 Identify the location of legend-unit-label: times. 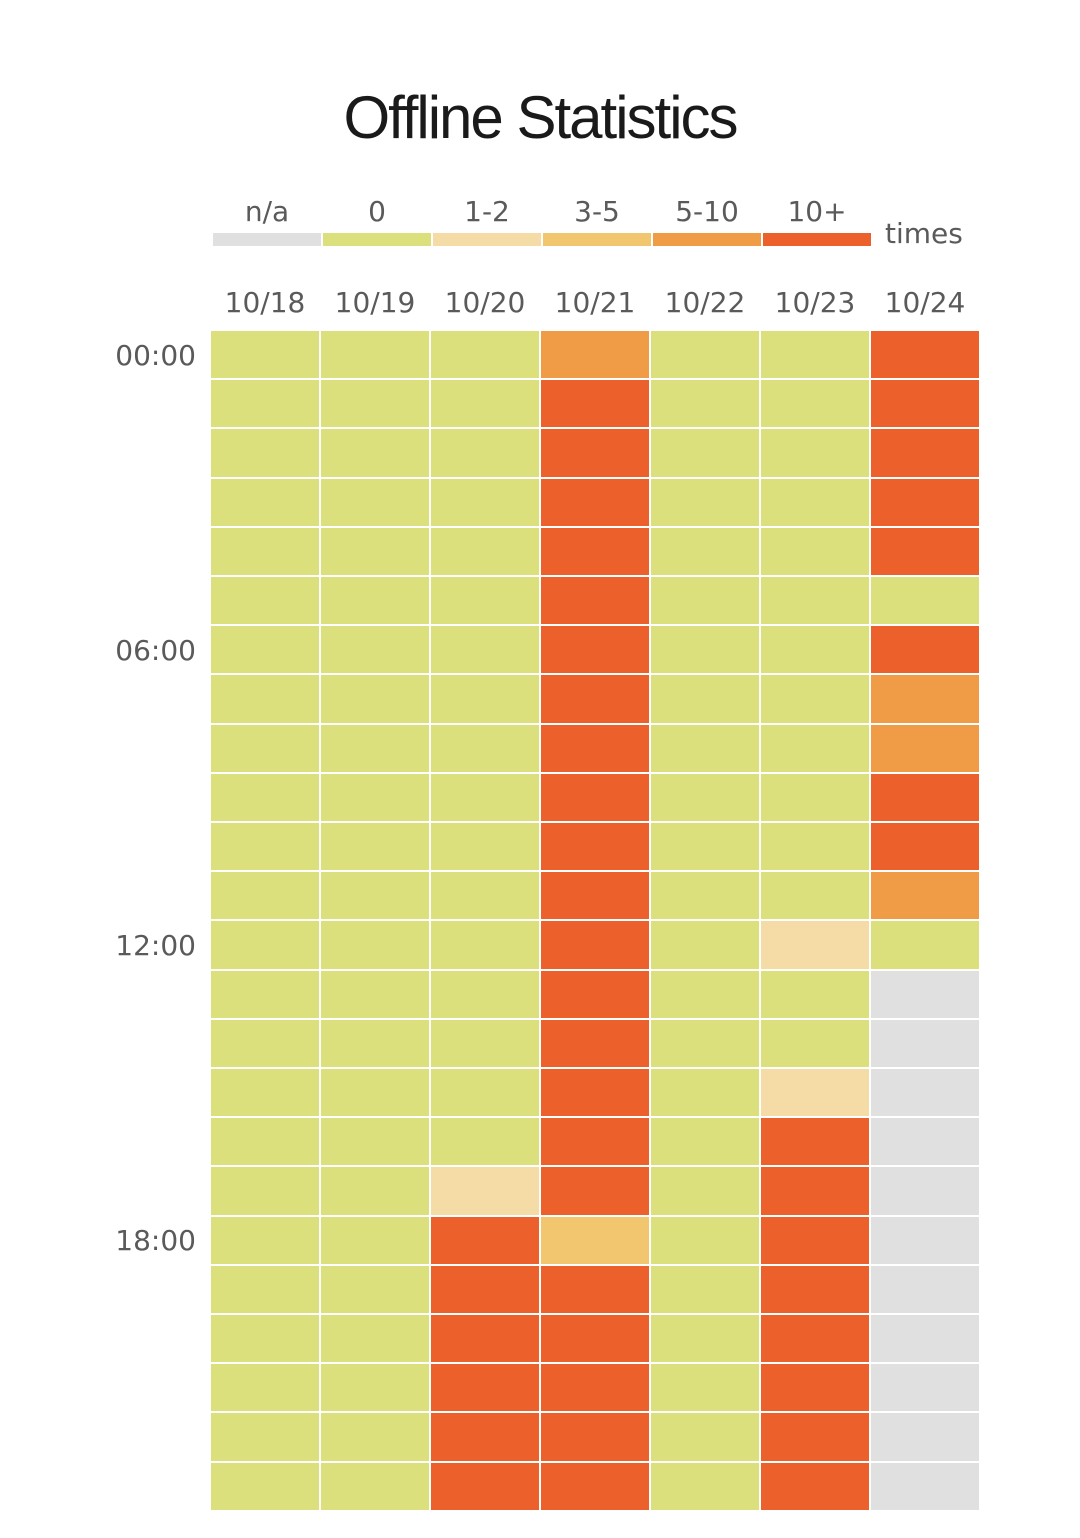
(924, 233).